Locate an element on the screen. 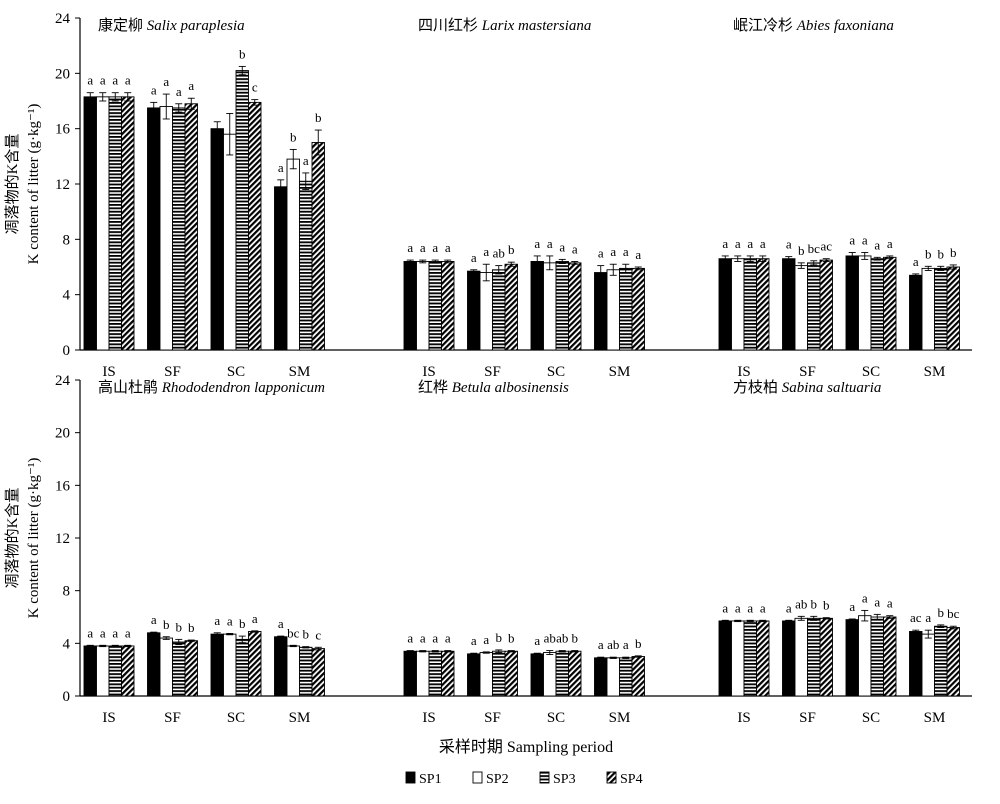 The width and height of the screenshot is (1000, 804). y-tick-label: 12 is located at coordinates (62, 539).